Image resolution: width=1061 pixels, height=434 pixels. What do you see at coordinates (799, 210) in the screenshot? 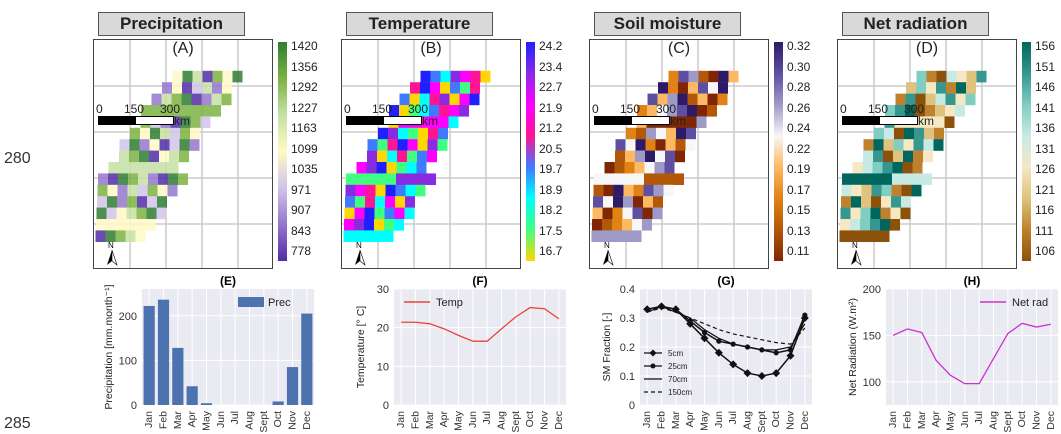
I see `legend-tick-label: 0.15` at bounding box center [799, 210].